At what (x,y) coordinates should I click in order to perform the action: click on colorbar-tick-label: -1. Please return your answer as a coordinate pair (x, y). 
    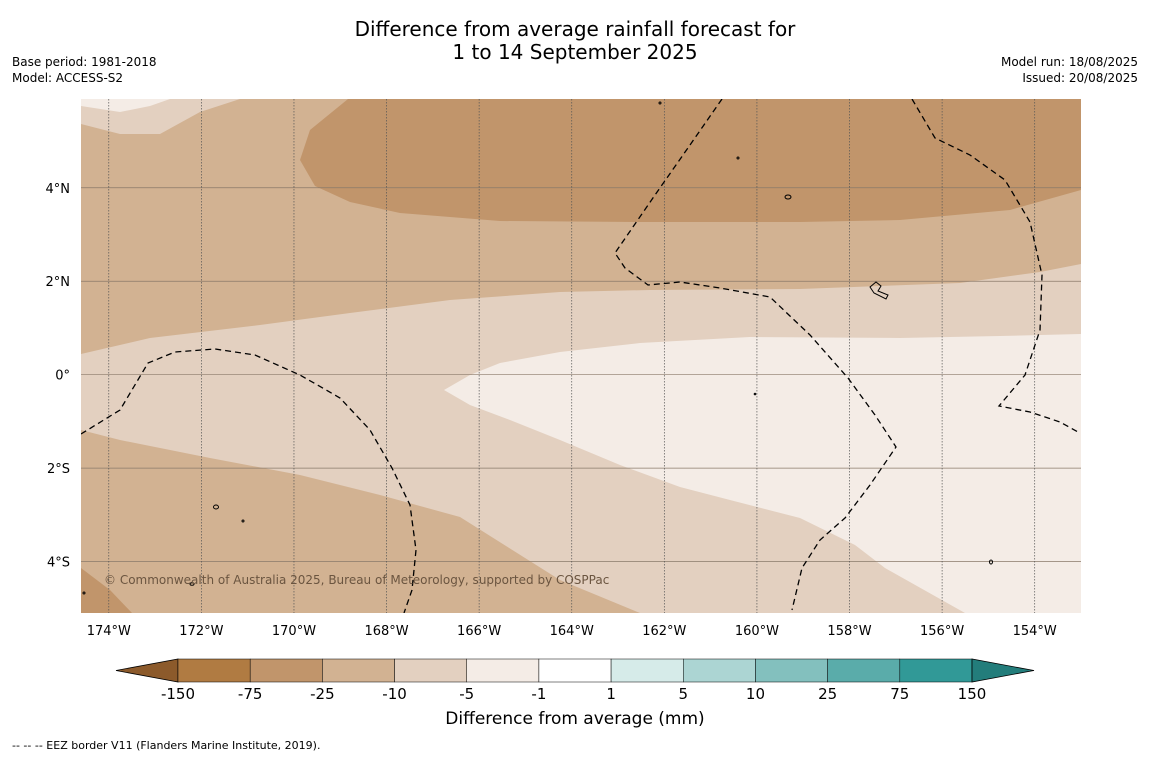
    Looking at the image, I should click on (538, 694).